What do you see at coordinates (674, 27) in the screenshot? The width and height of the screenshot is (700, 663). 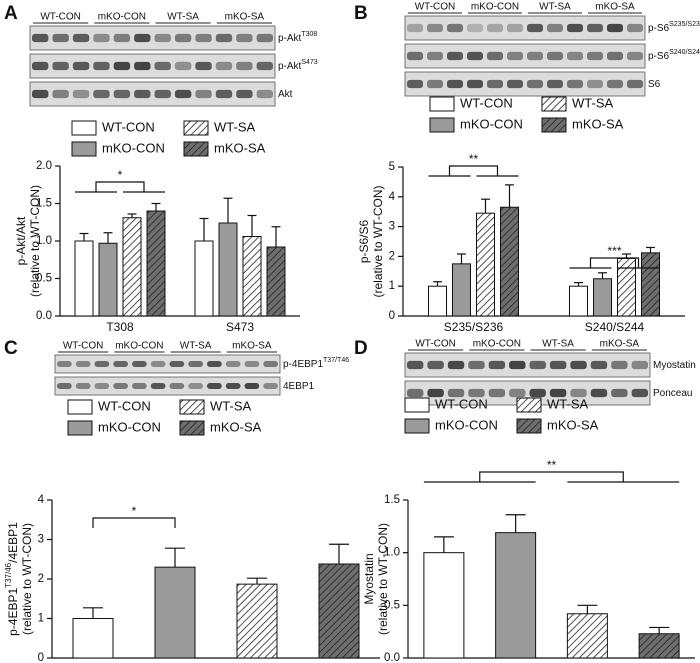 I see `blot-row-label: p-S6S235/S236` at bounding box center [674, 27].